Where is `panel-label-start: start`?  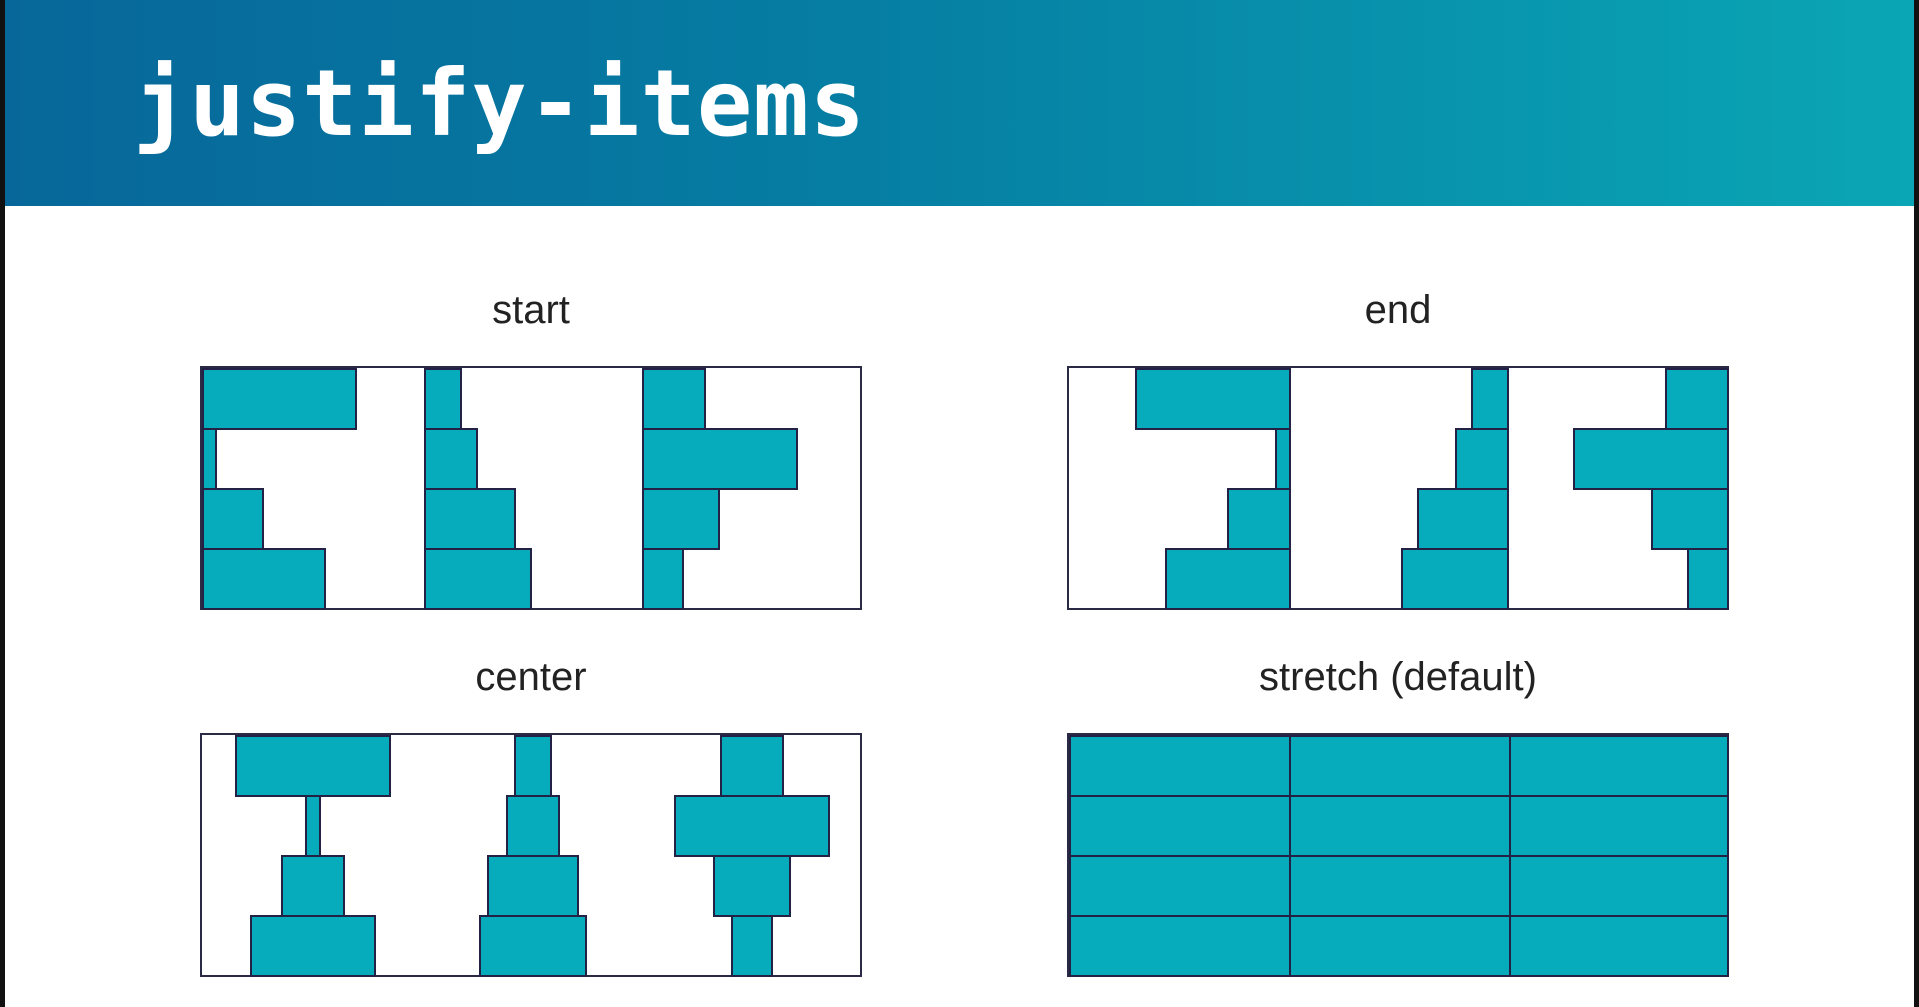 panel-label-start: start is located at coordinates (531, 310).